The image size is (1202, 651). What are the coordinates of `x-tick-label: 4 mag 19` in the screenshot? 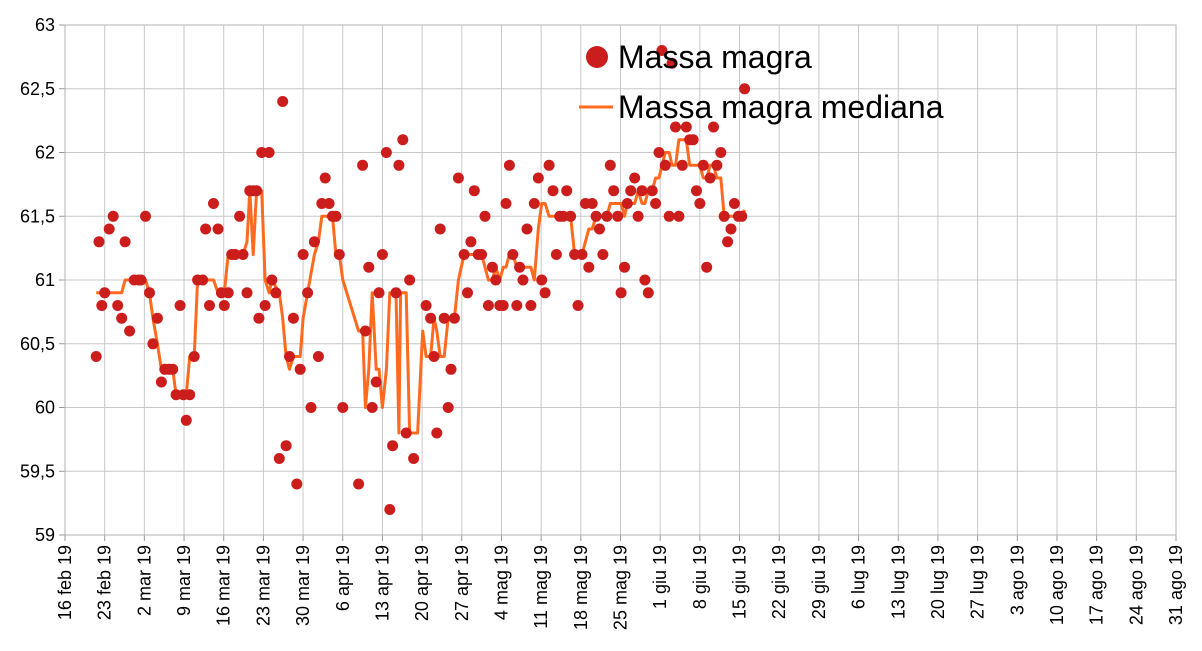 It's located at (501, 582).